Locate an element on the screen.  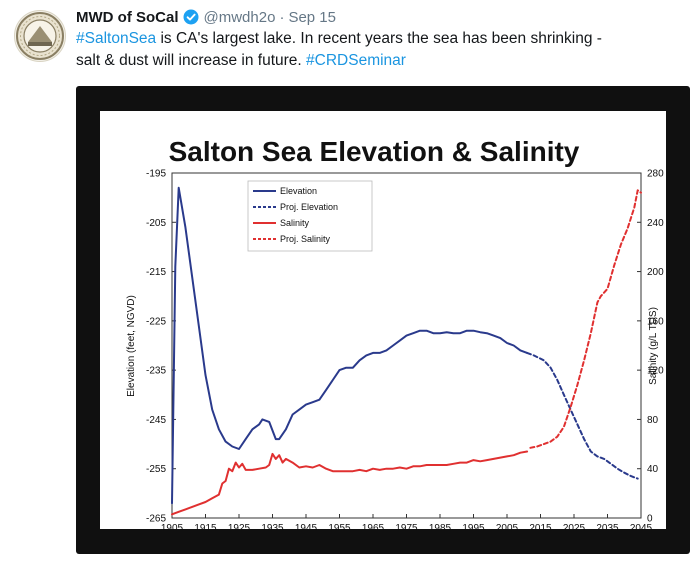
x-tick-label: 2035 is located at coordinates (607, 526).